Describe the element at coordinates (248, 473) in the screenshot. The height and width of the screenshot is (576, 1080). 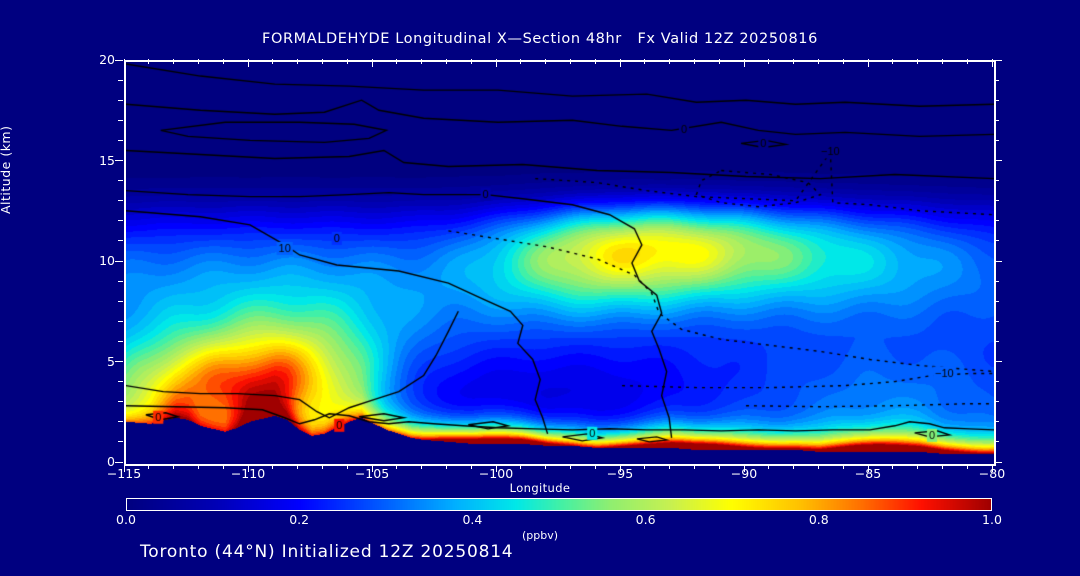
I see `x-axis-tick-label: −110` at that location.